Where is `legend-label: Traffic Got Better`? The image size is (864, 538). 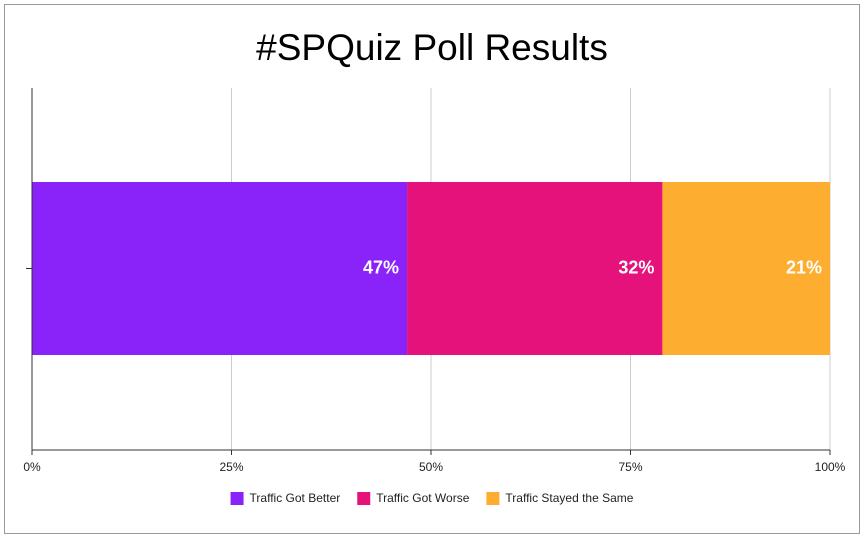
legend-label: Traffic Got Better is located at coordinates (295, 498).